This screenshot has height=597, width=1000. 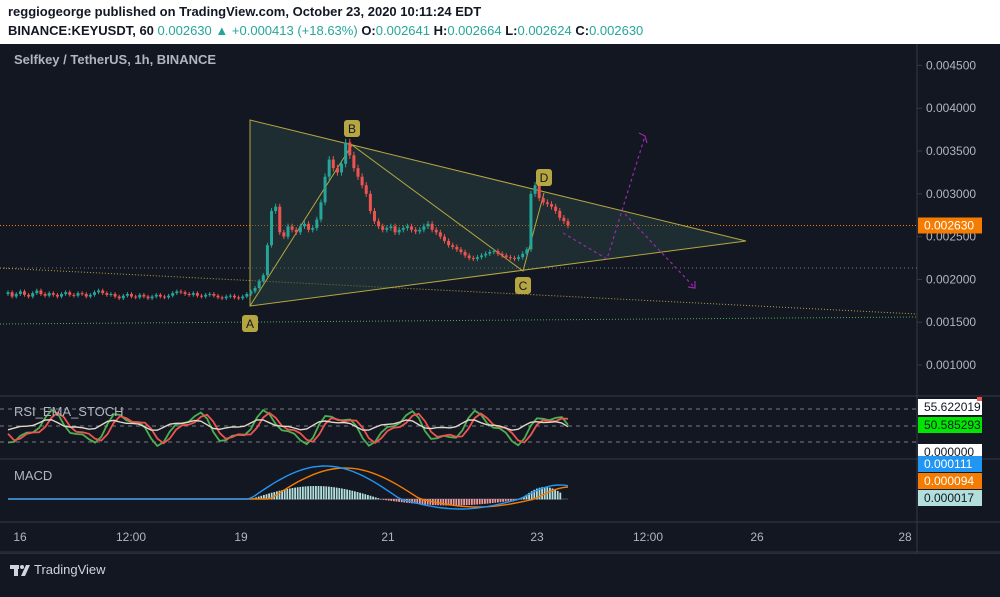 What do you see at coordinates (474, 30) in the screenshot?
I see `high-value: 0.002664` at bounding box center [474, 30].